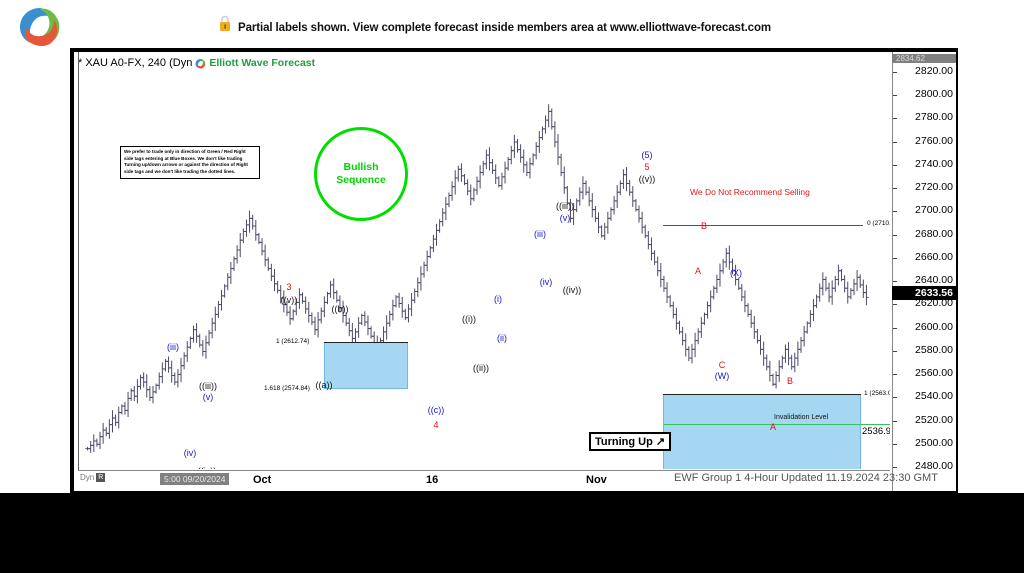  I want to click on wave-label-5-20: (5), so click(647, 155).